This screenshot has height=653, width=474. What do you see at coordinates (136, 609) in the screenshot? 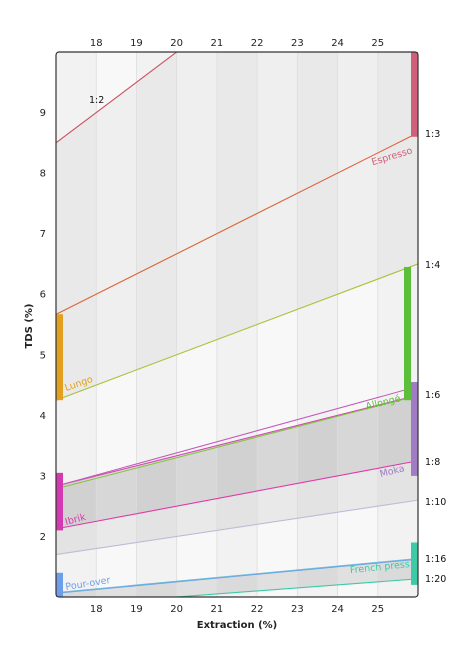
I see `x-tick-bottom: 19` at bounding box center [136, 609].